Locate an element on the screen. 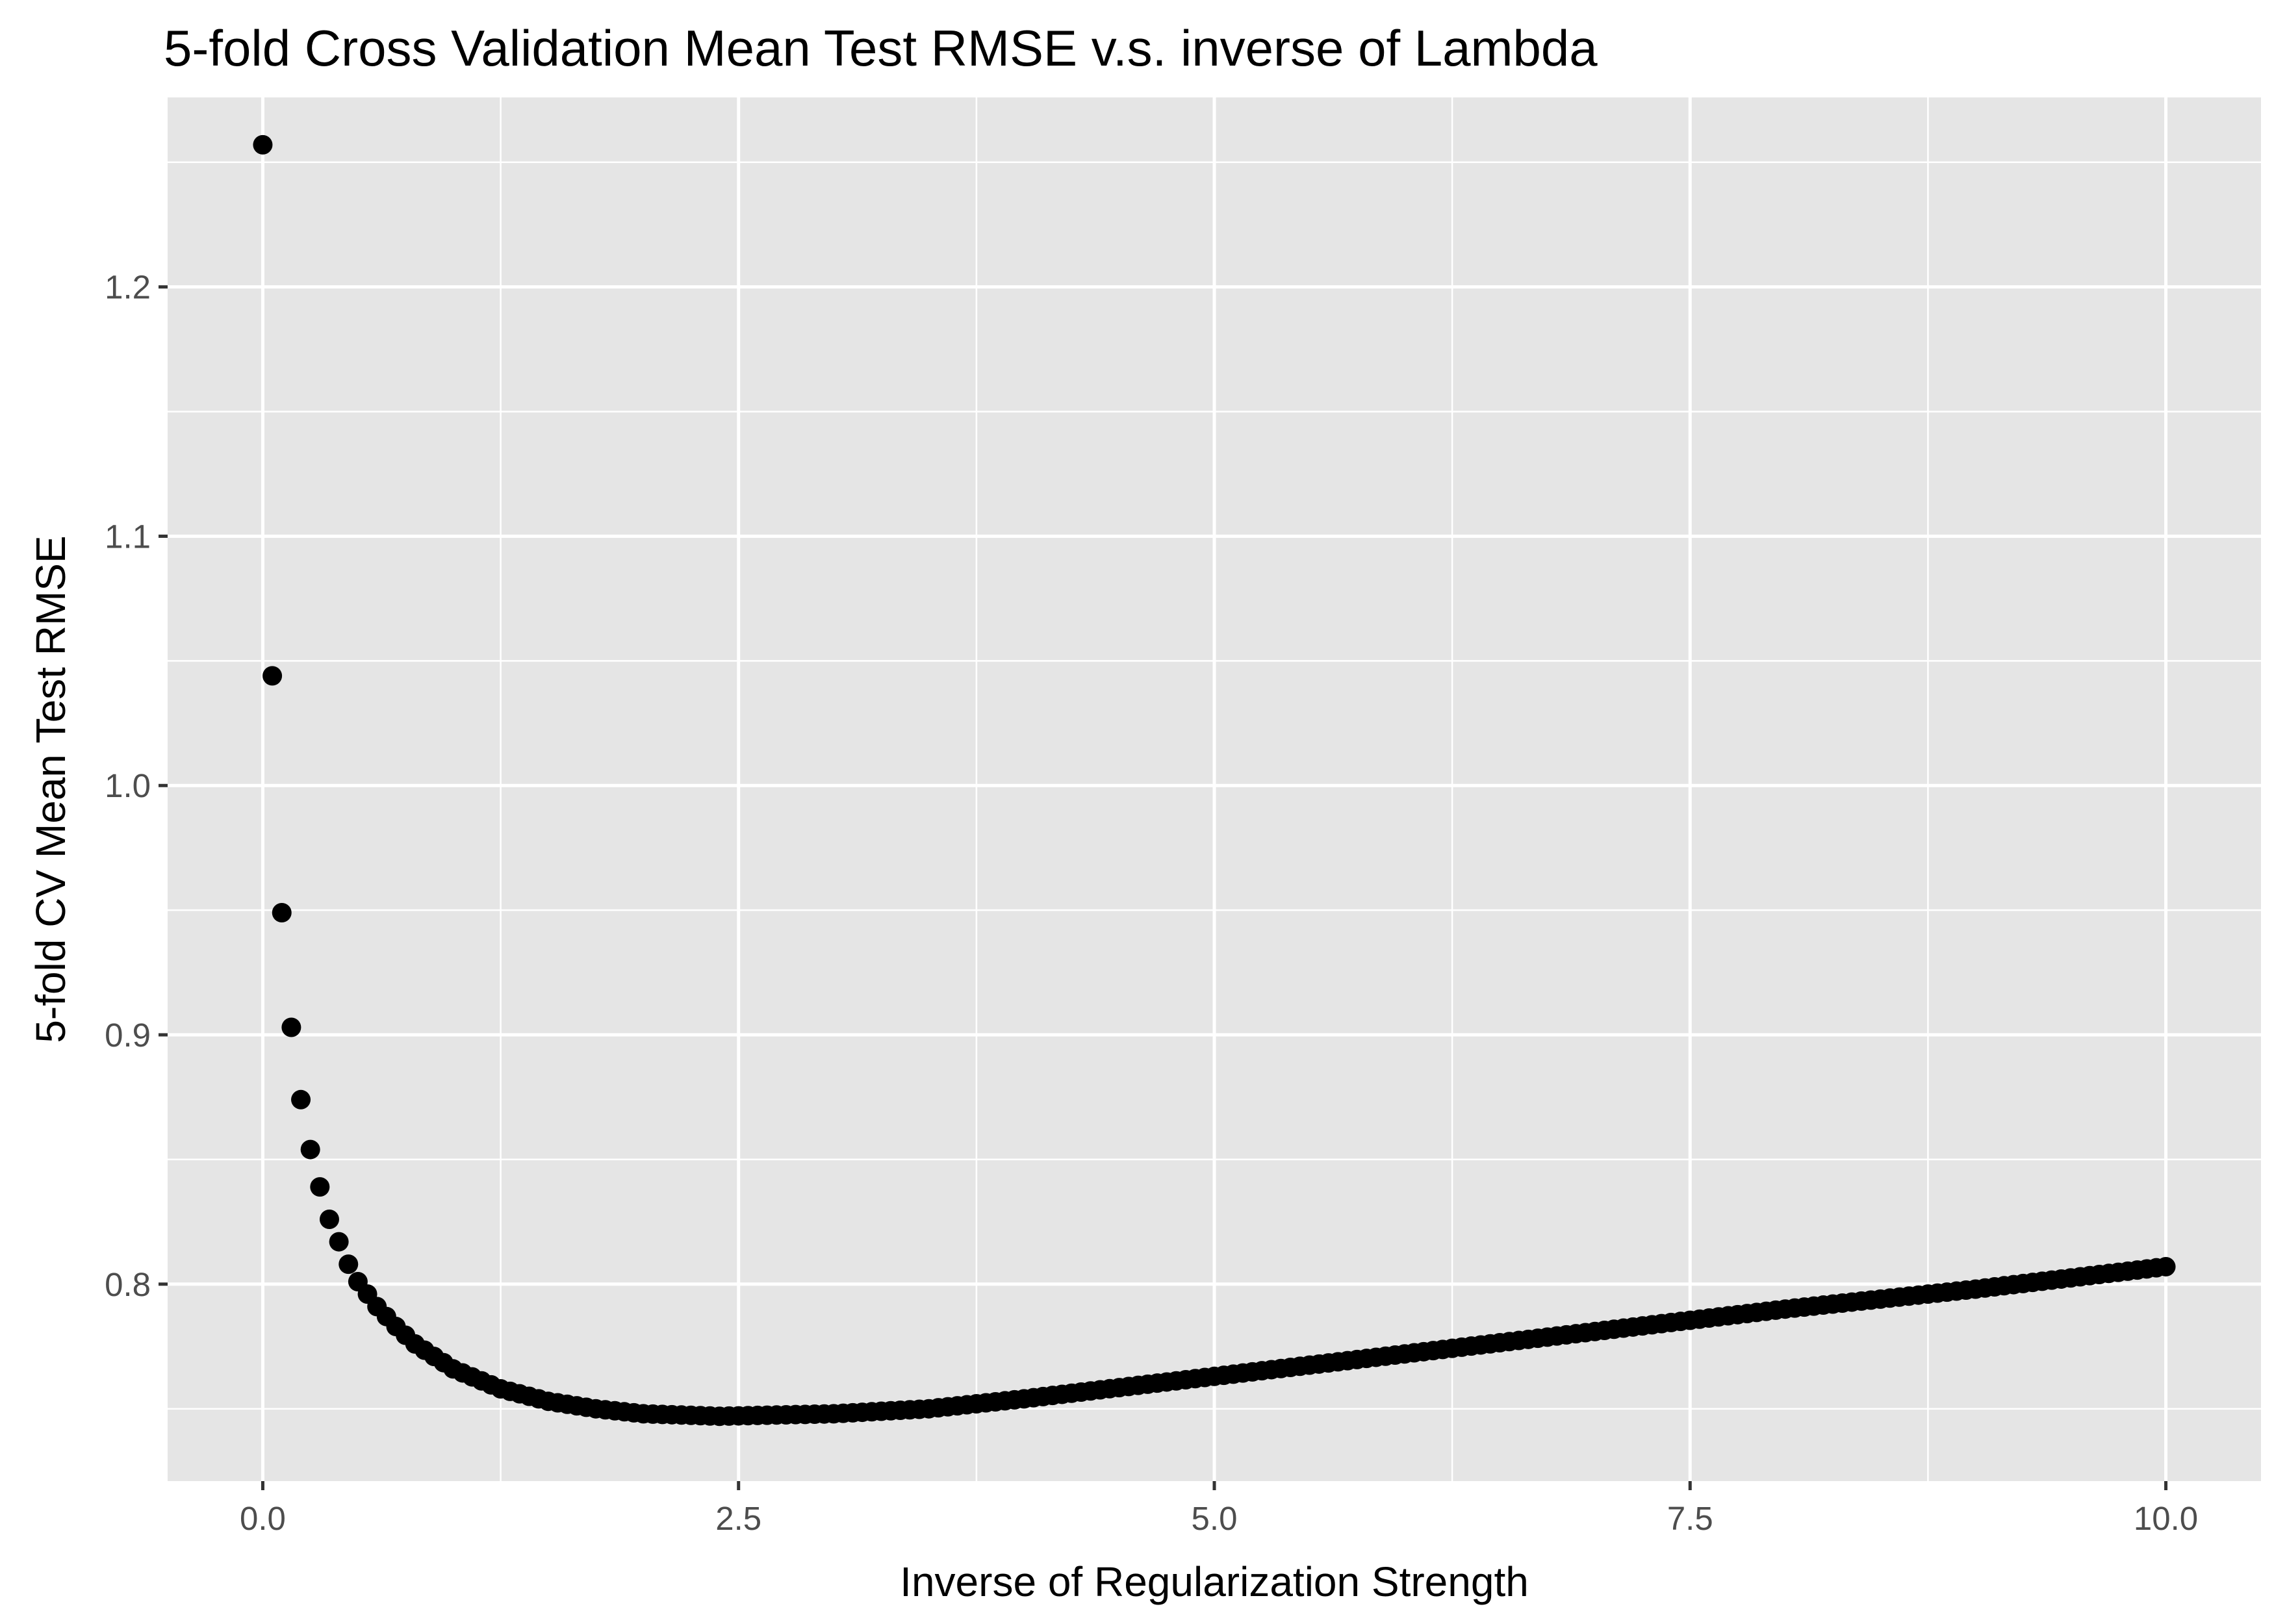 The image size is (2274, 1624). x-tick-label: 7.5 is located at coordinates (1690, 1518).